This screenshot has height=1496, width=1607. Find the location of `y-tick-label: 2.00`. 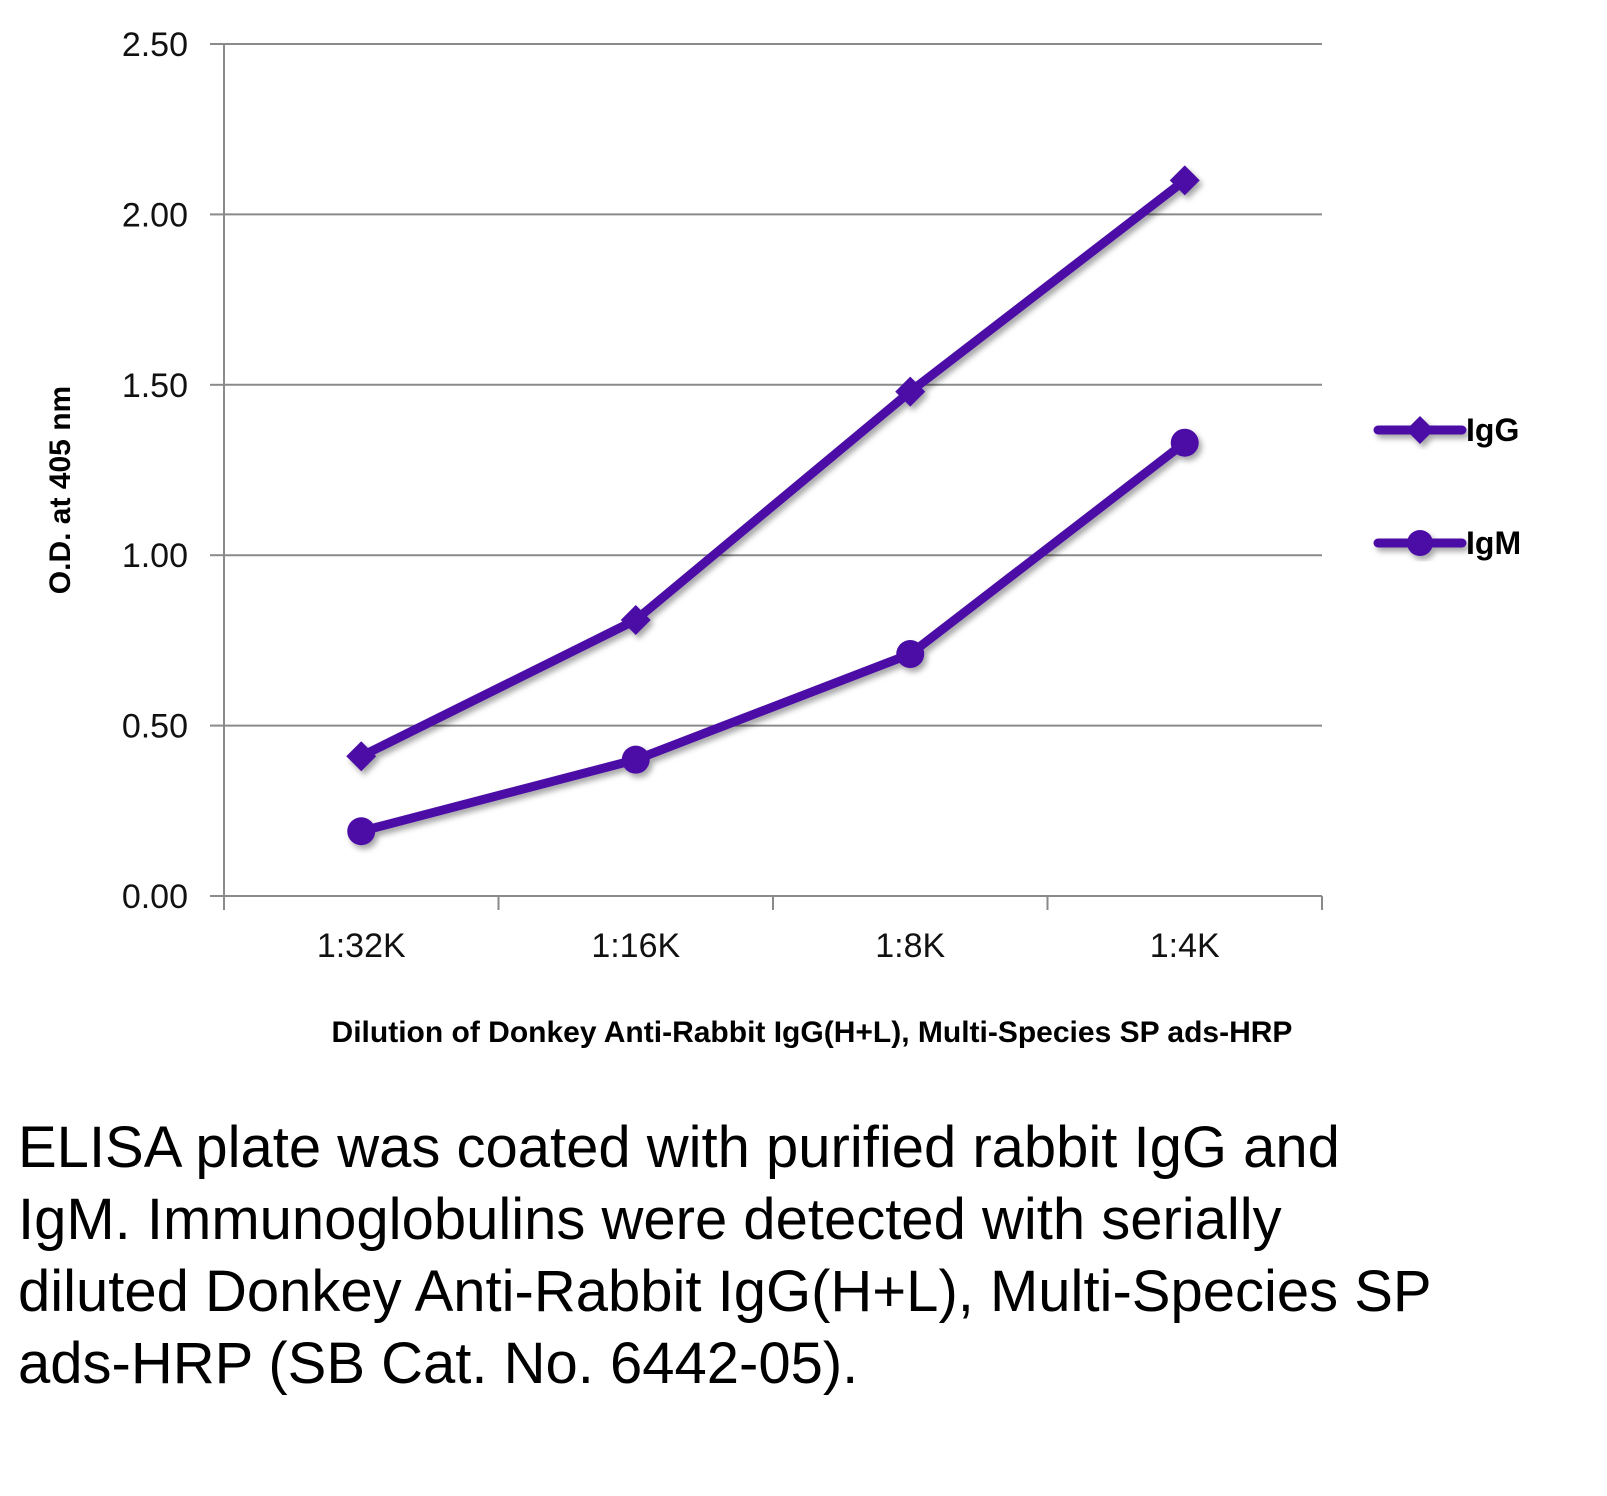

y-tick-label: 2.00 is located at coordinates (155, 215).